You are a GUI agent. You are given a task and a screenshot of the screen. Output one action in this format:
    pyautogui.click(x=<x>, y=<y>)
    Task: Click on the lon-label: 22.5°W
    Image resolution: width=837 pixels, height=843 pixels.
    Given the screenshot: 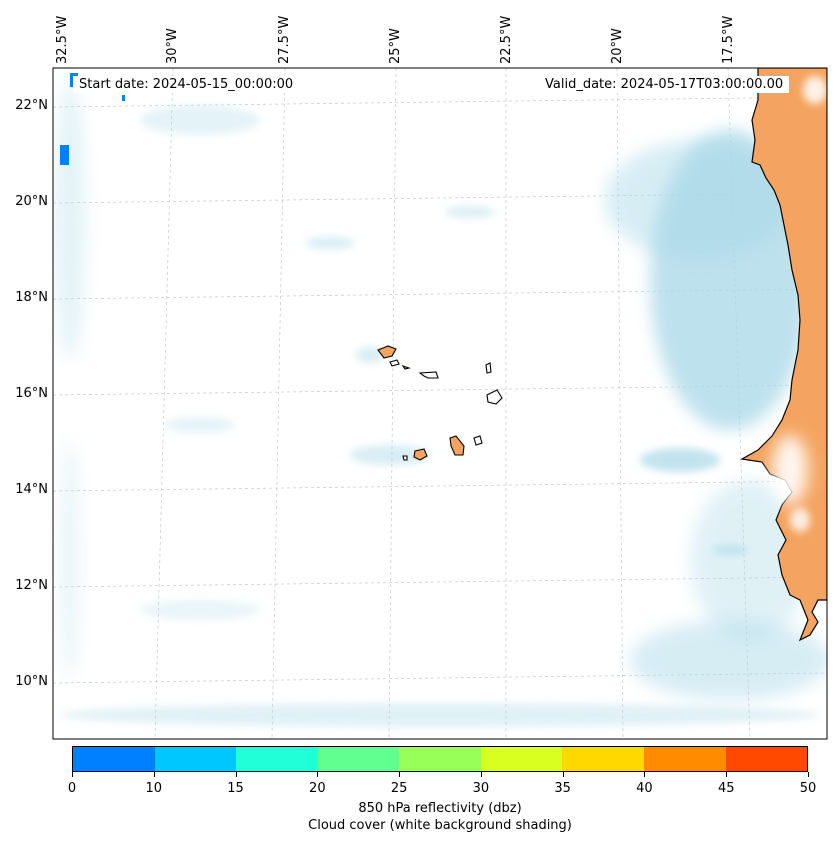 What is the action you would take?
    pyautogui.click(x=506, y=39)
    